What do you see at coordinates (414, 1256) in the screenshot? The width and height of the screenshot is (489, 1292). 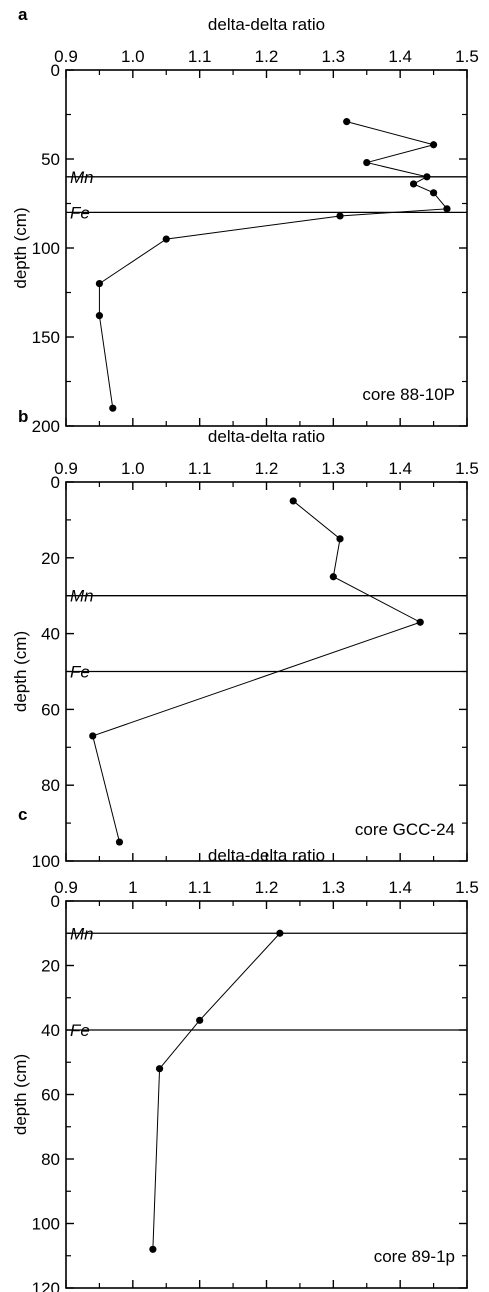 I see `core-annotation: core 89-1p` at bounding box center [414, 1256].